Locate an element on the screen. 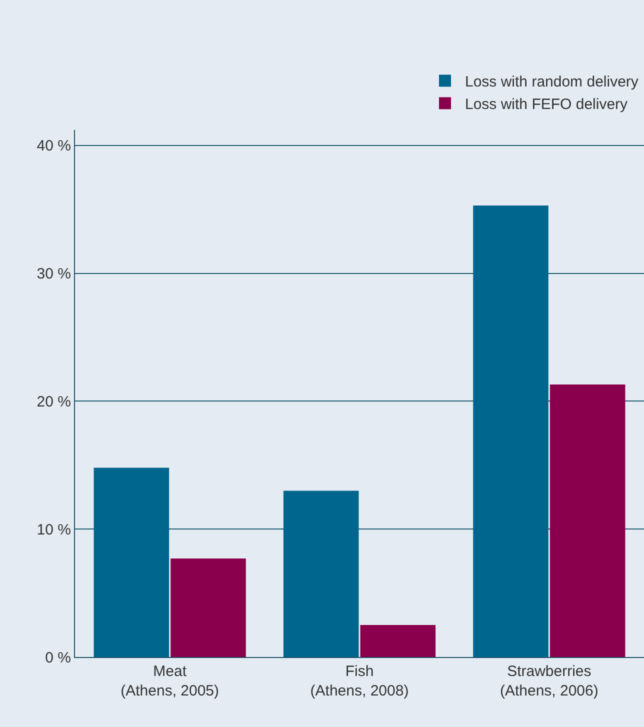 Image resolution: width=644 pixels, height=727 pixels. y-tick-label: 30 % is located at coordinates (53, 274).